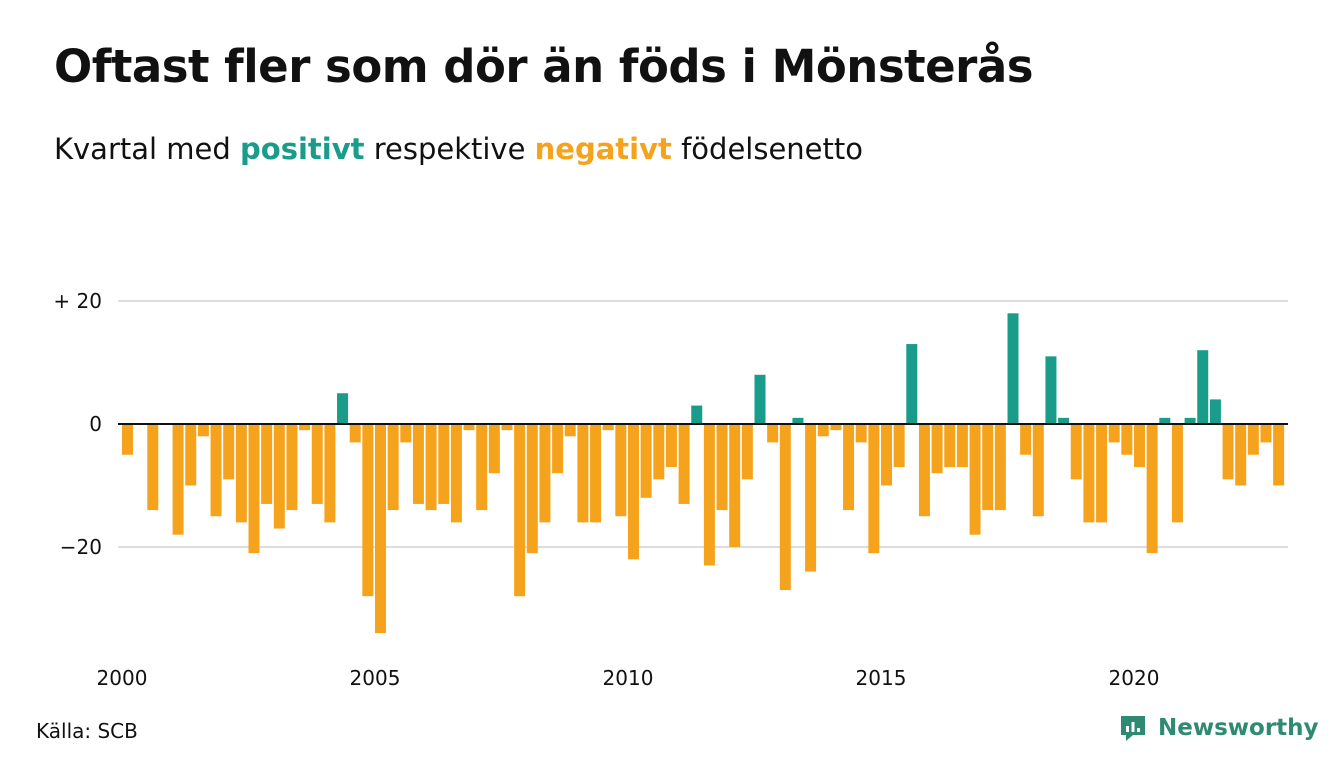 The image size is (1340, 780). What do you see at coordinates (1133, 728) in the screenshot?
I see `newsworthy-chart-icon` at bounding box center [1133, 728].